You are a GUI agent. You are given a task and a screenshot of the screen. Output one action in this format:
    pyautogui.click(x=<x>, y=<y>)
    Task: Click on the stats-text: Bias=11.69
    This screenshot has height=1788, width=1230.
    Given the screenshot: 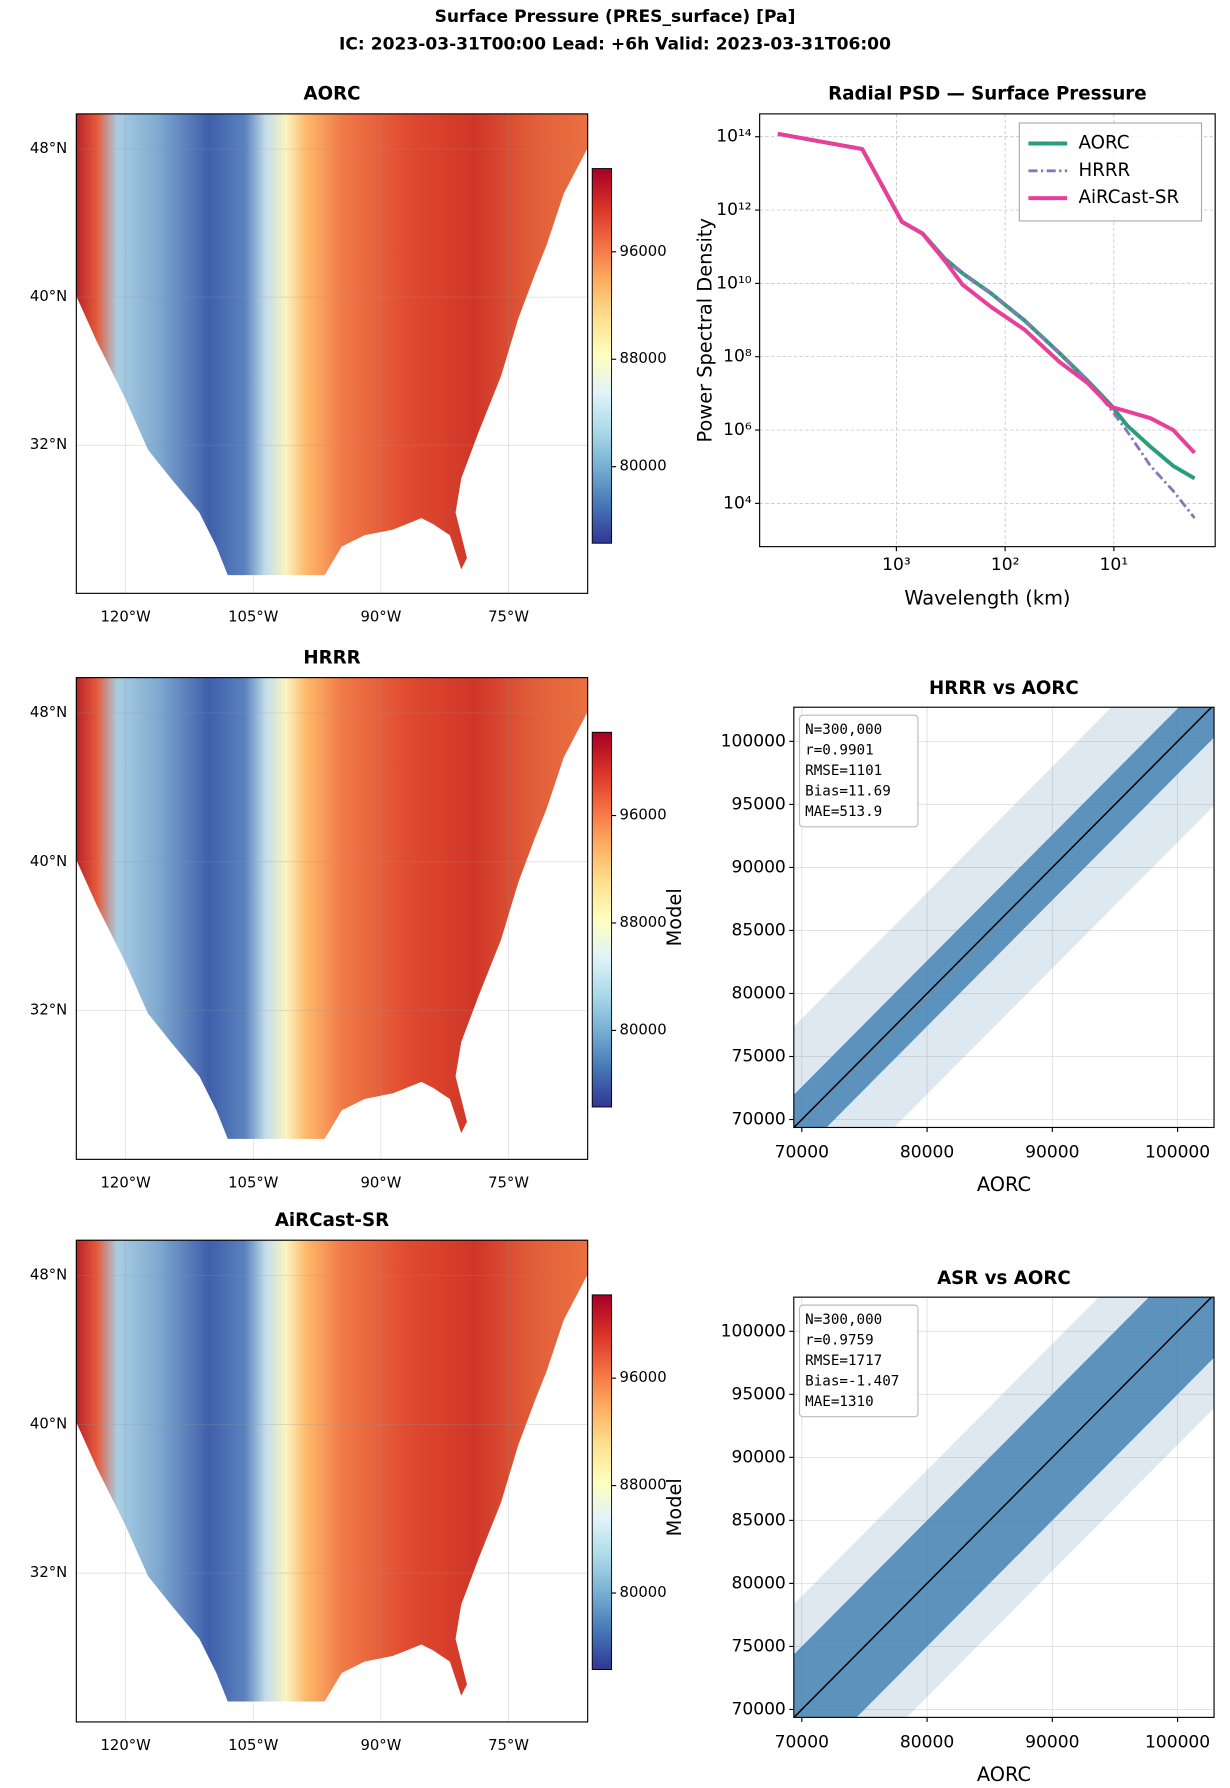 What is the action you would take?
    pyautogui.click(x=848, y=792)
    